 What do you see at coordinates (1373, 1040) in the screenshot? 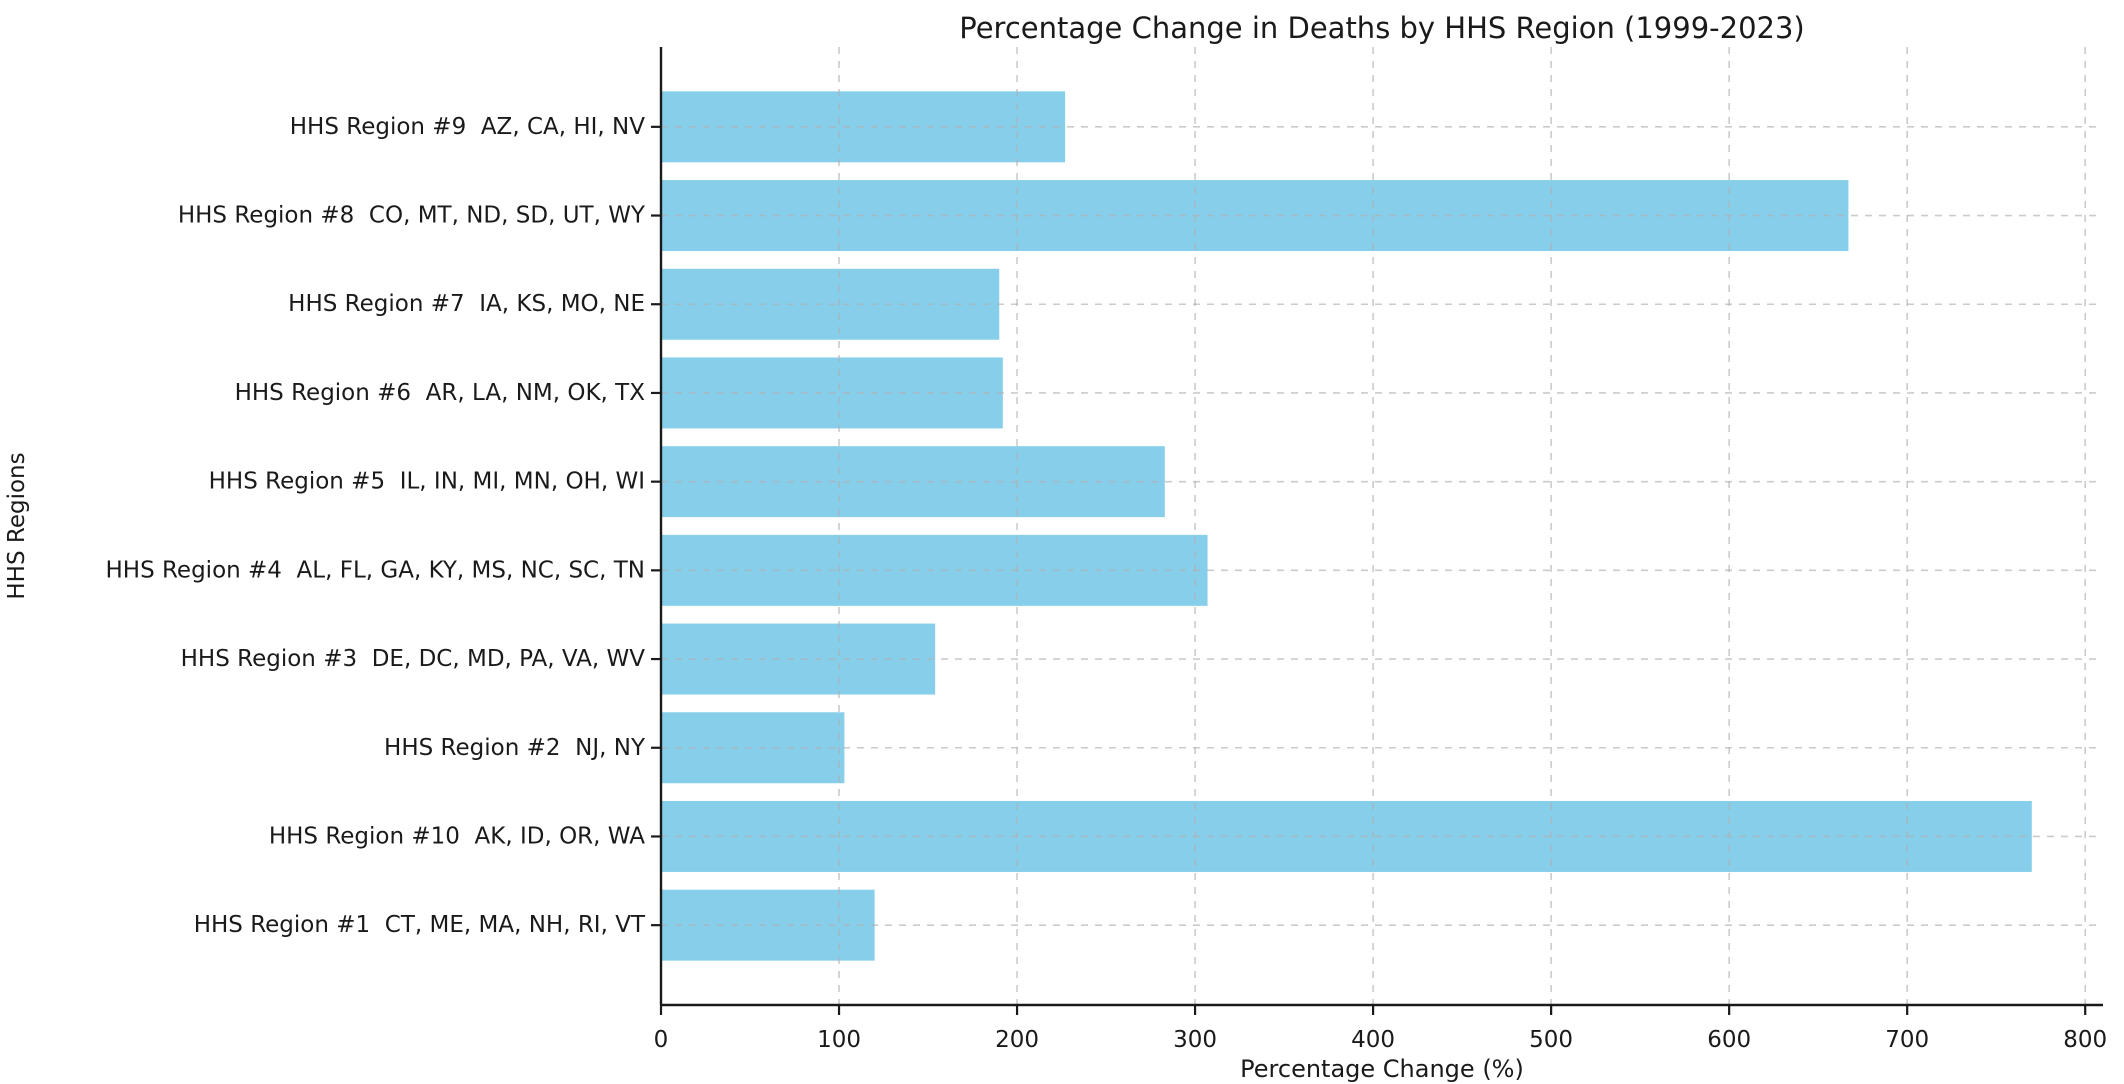
I see `x-tick-label: 400` at bounding box center [1373, 1040].